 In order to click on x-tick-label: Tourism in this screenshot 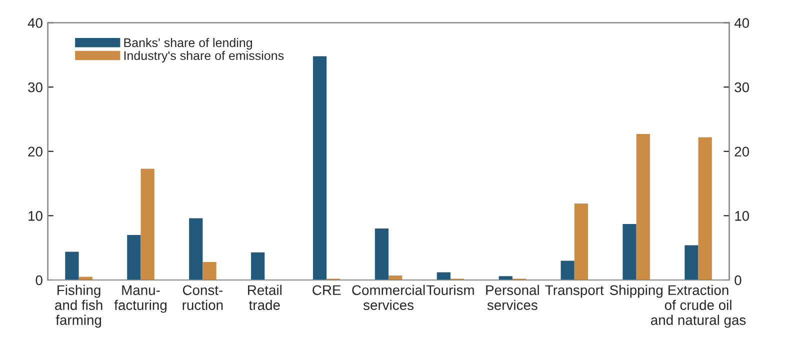, I will do `click(450, 290)`.